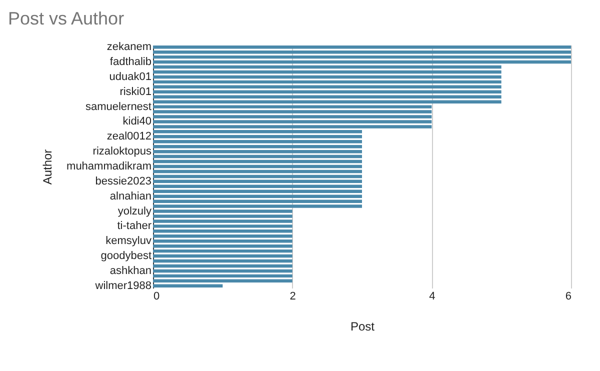  What do you see at coordinates (47, 167) in the screenshot?
I see `y-axis-title: Author` at bounding box center [47, 167].